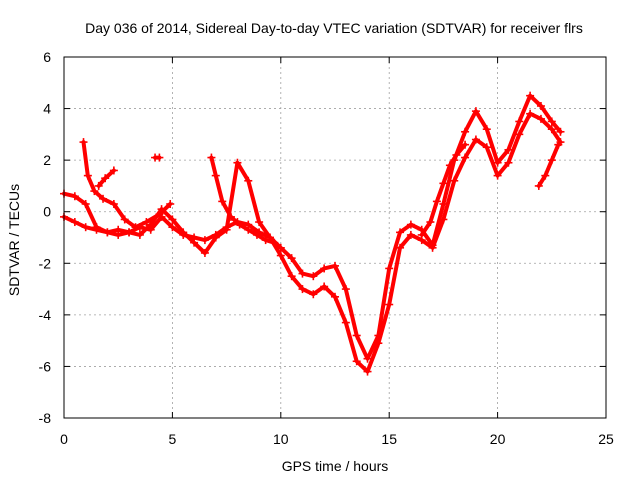 Image resolution: width=640 pixels, height=480 pixels. I want to click on series-track-e, so click(443, 189).